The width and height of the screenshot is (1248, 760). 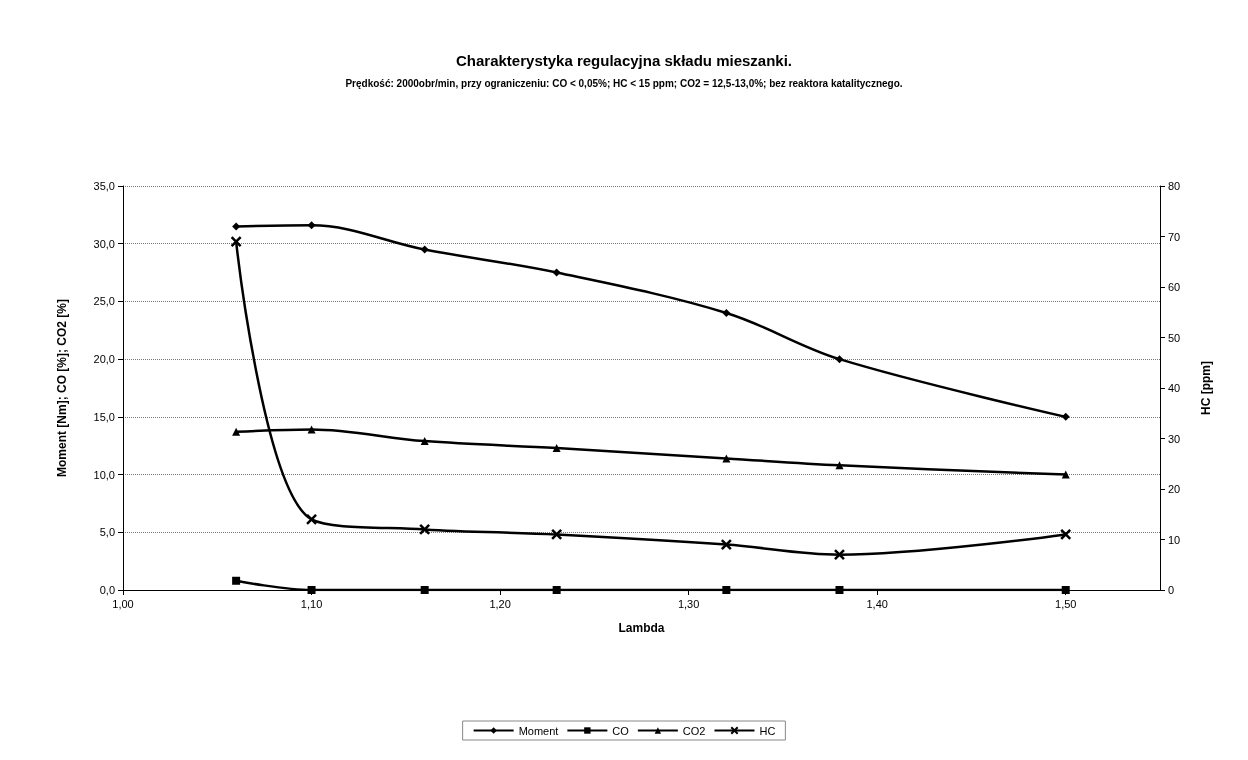 I want to click on legend-label: CO, so click(x=621, y=730).